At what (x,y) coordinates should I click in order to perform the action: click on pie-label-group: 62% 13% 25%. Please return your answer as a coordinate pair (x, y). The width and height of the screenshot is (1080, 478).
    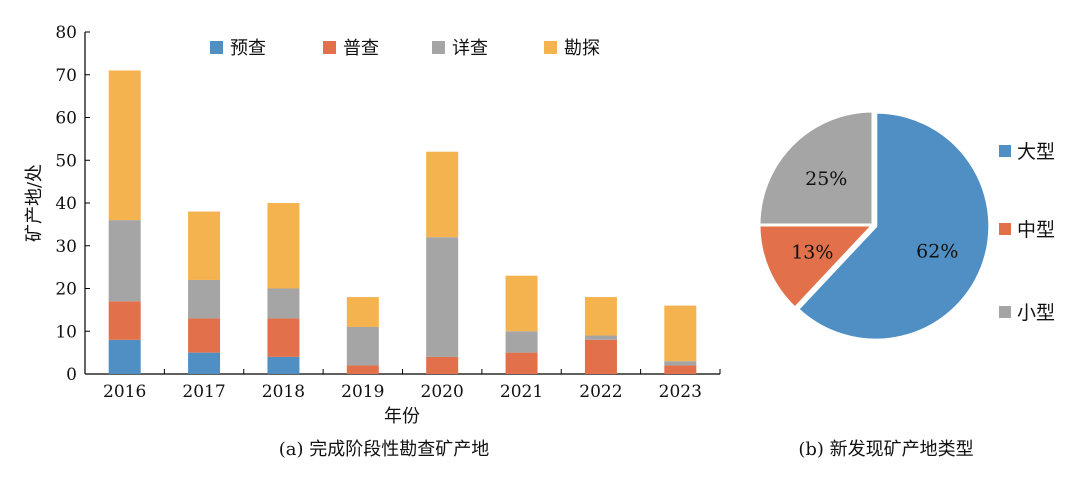
    Looking at the image, I should click on (874, 215).